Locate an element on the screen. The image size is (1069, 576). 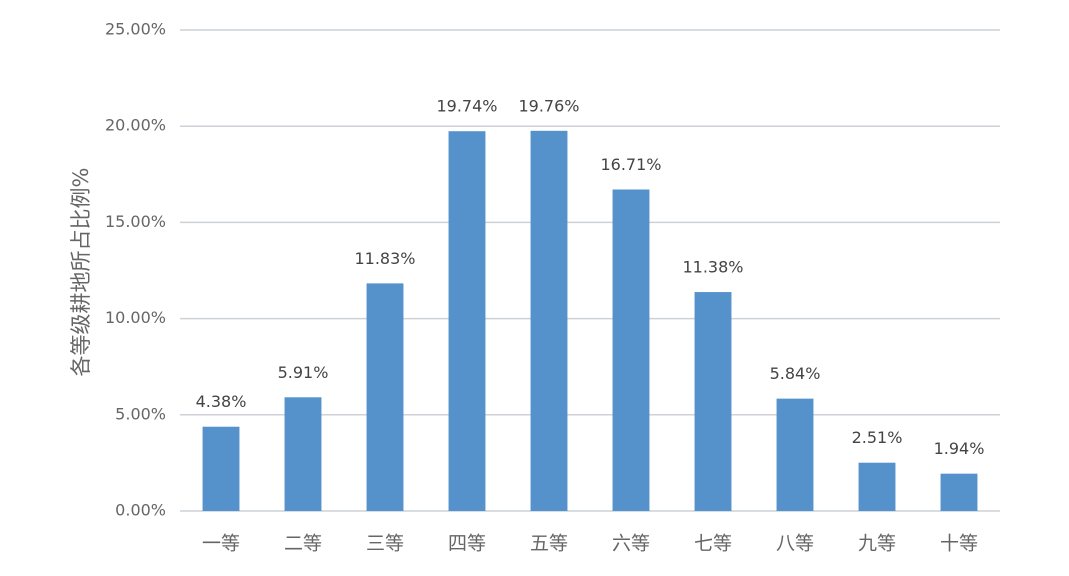
x-tick-label: 七等 is located at coordinates (713, 544).